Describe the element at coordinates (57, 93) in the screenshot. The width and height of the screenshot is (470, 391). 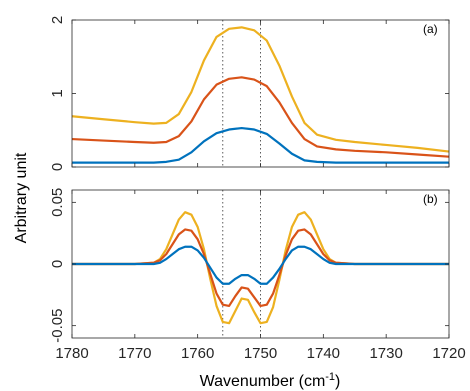
I see `y-tick-label: 1` at that location.